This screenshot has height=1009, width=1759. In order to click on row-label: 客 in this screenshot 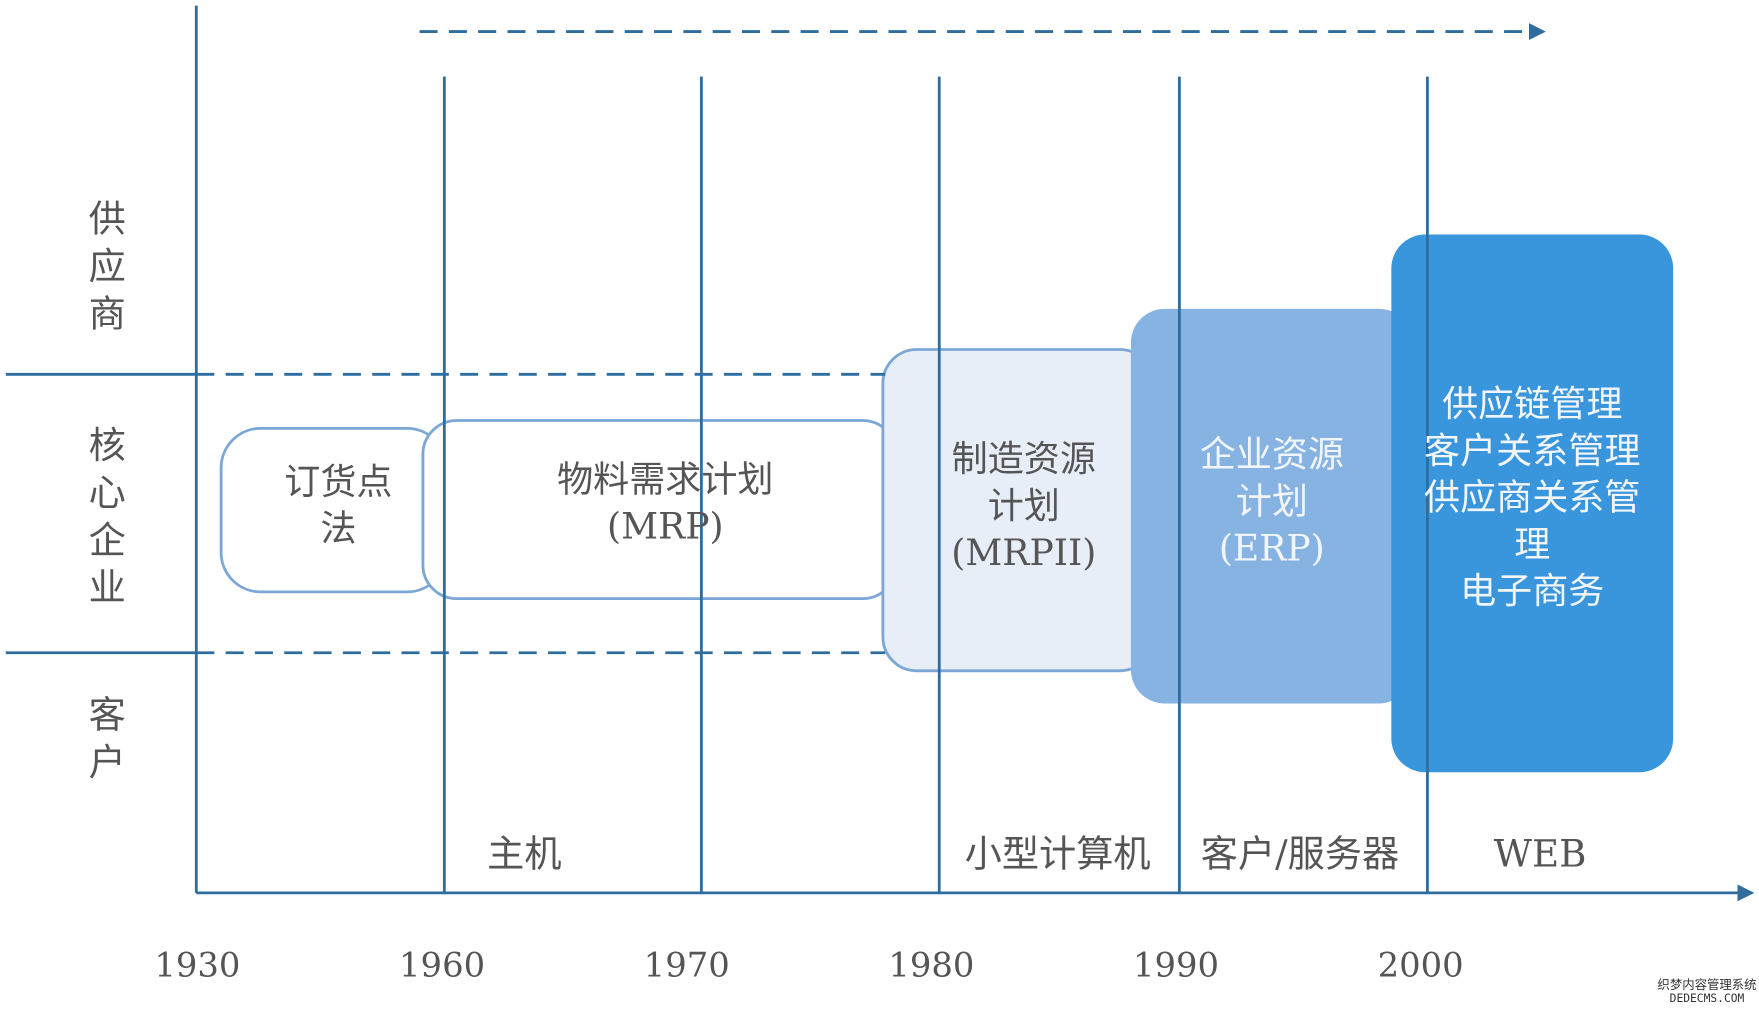, I will do `click(107, 715)`.